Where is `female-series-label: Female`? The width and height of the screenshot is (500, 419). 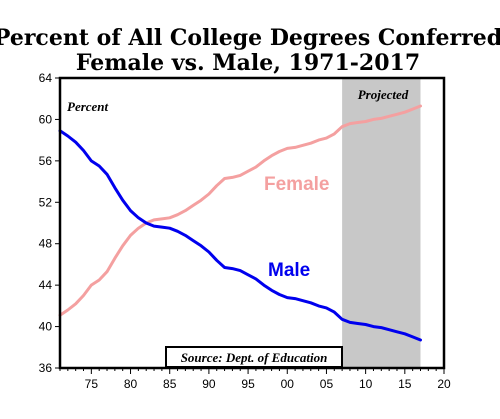 female-series-label: Female is located at coordinates (296, 184).